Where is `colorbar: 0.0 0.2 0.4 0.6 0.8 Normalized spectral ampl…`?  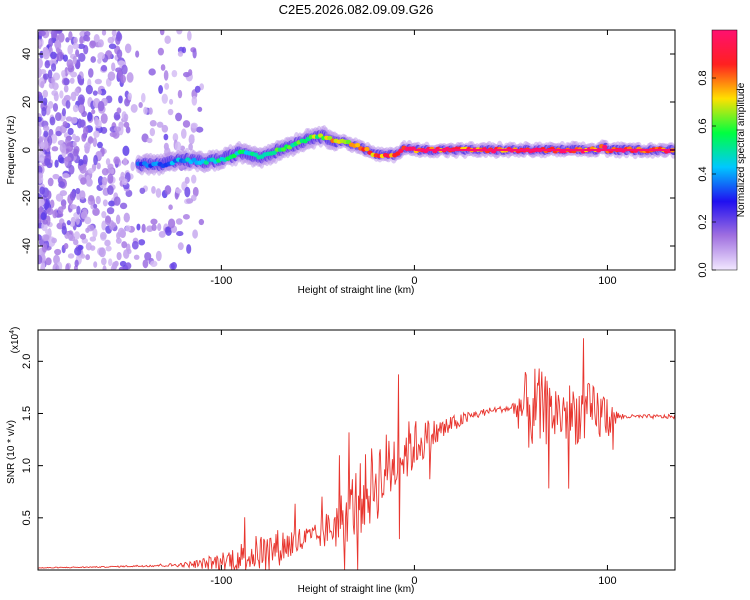
colorbar: 0.0 0.2 0.4 0.6 0.8 Normalized spectral ampl… is located at coordinates (722, 153).